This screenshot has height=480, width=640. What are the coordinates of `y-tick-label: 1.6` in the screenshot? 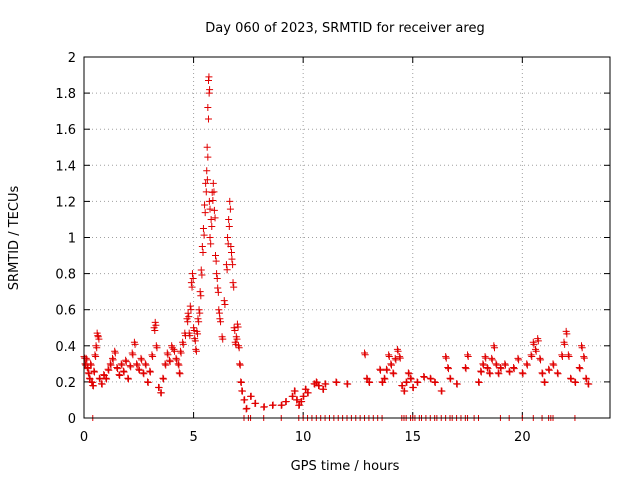 It's located at (65, 130).